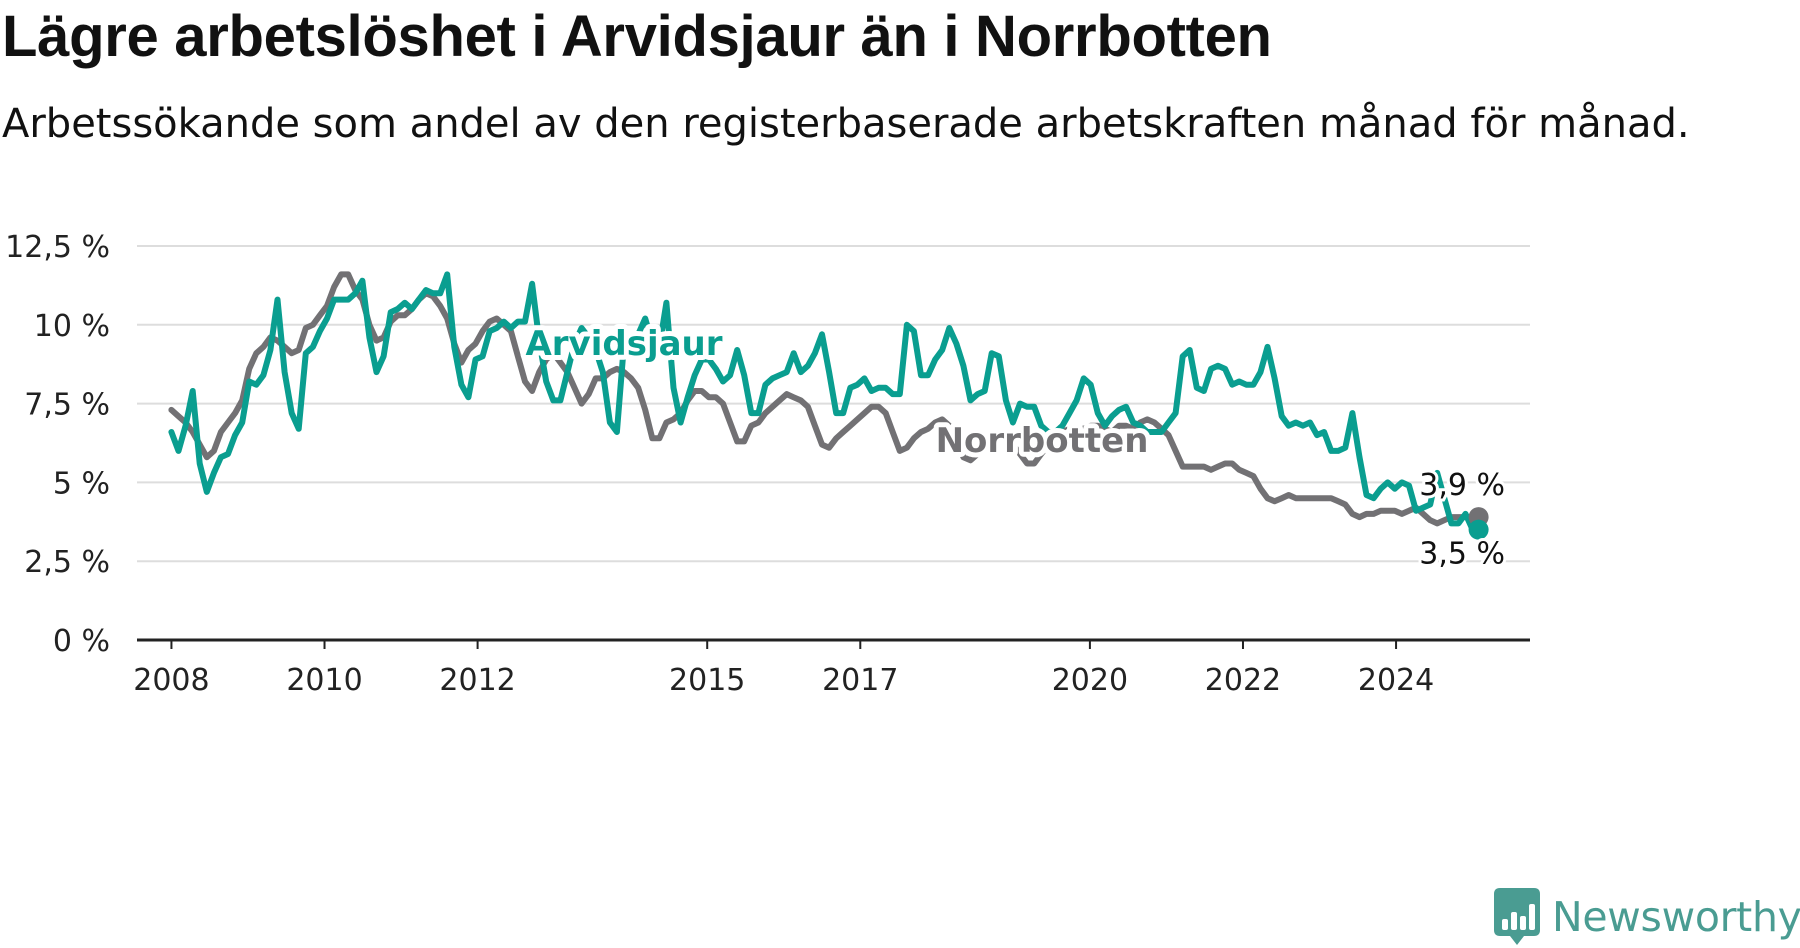  I want to click on x-axis: 2008 2010 2012 2015 2017 2020 2022 2024, so click(831, 668).